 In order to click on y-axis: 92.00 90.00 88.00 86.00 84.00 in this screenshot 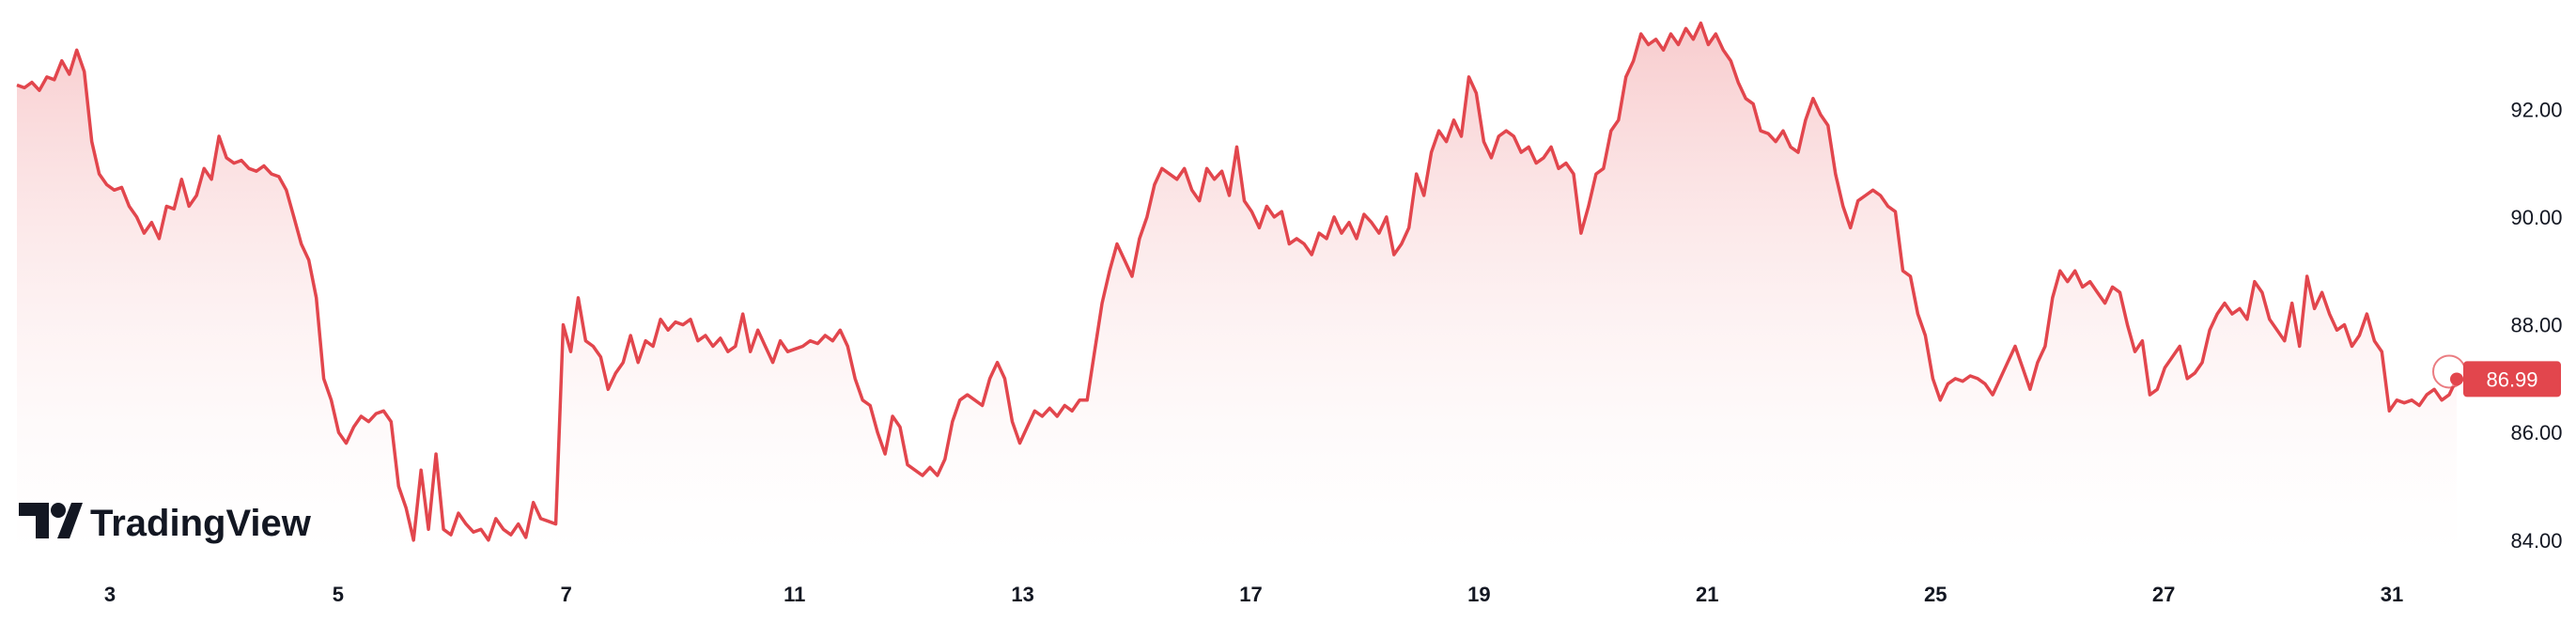, I will do `click(2536, 325)`.